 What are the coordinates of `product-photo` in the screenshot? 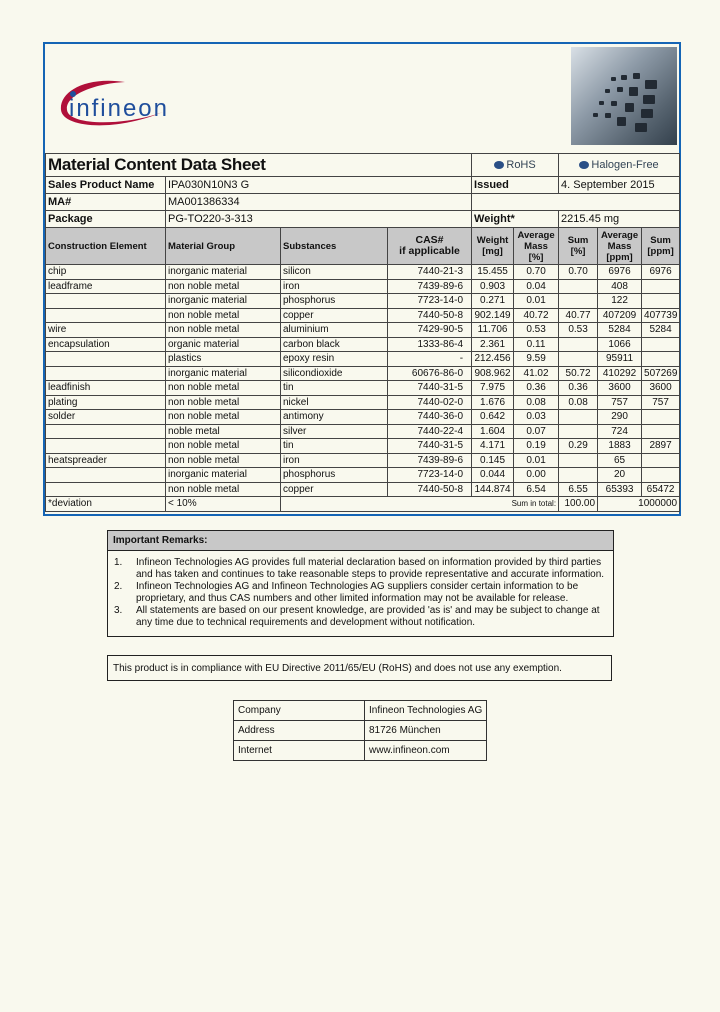 It's located at (624, 96).